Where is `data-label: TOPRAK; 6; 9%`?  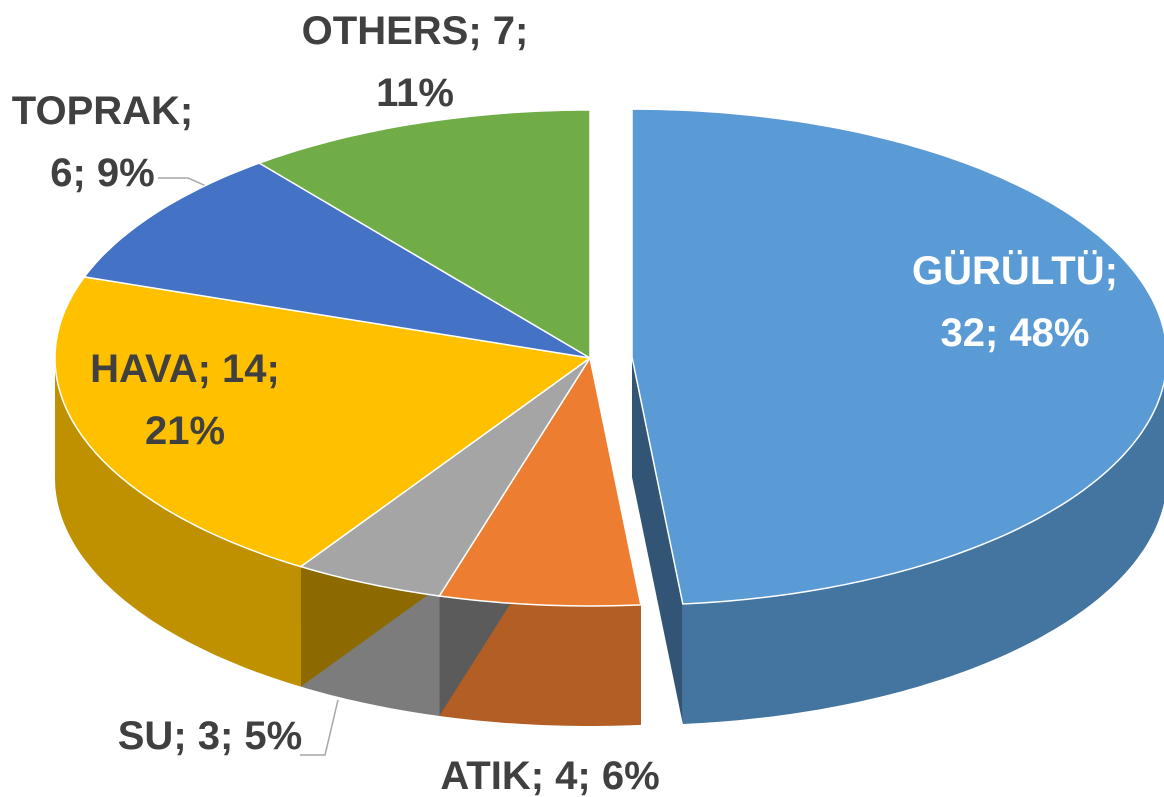 data-label: TOPRAK; 6; 9% is located at coordinates (102, 142).